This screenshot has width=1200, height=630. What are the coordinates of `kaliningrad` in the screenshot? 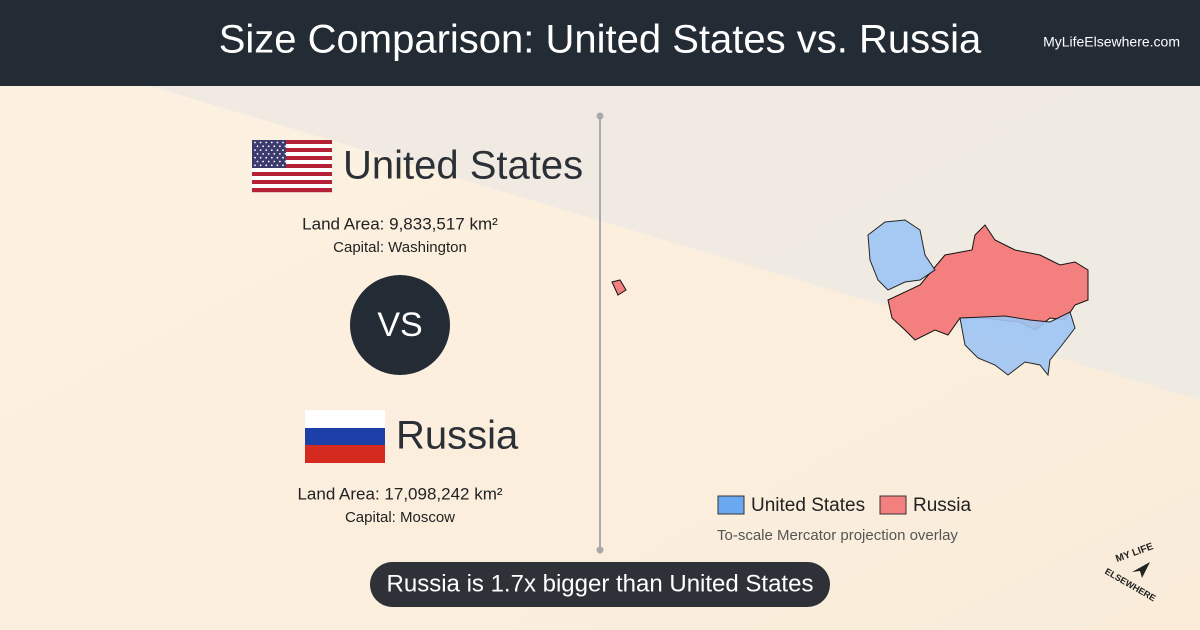 It's located at (619, 287).